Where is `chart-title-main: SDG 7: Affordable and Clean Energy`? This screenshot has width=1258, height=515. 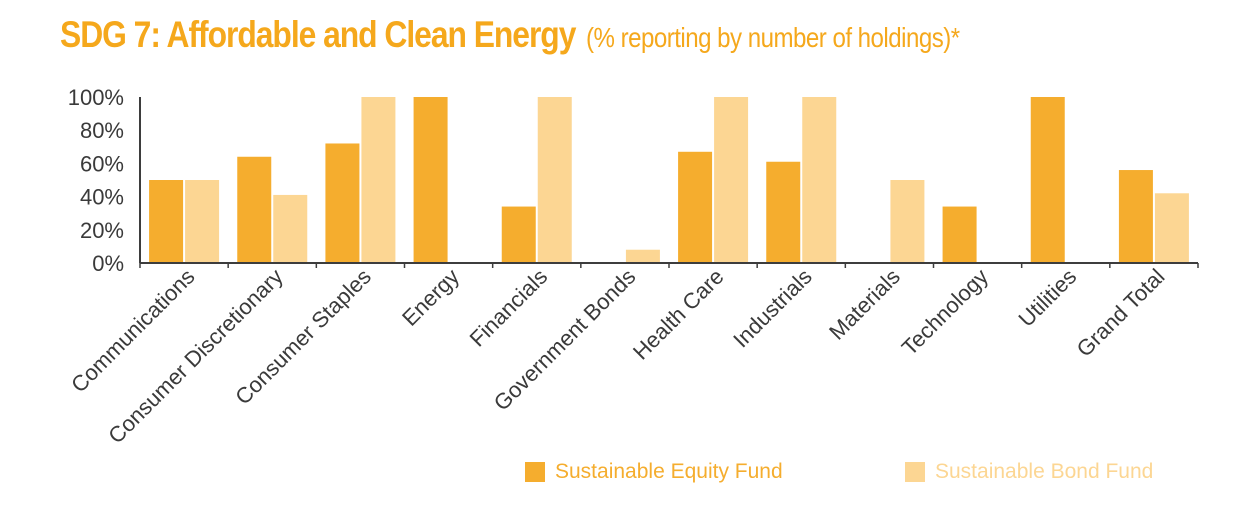
chart-title-main: SDG 7: Affordable and Clean Energy is located at coordinates (318, 34).